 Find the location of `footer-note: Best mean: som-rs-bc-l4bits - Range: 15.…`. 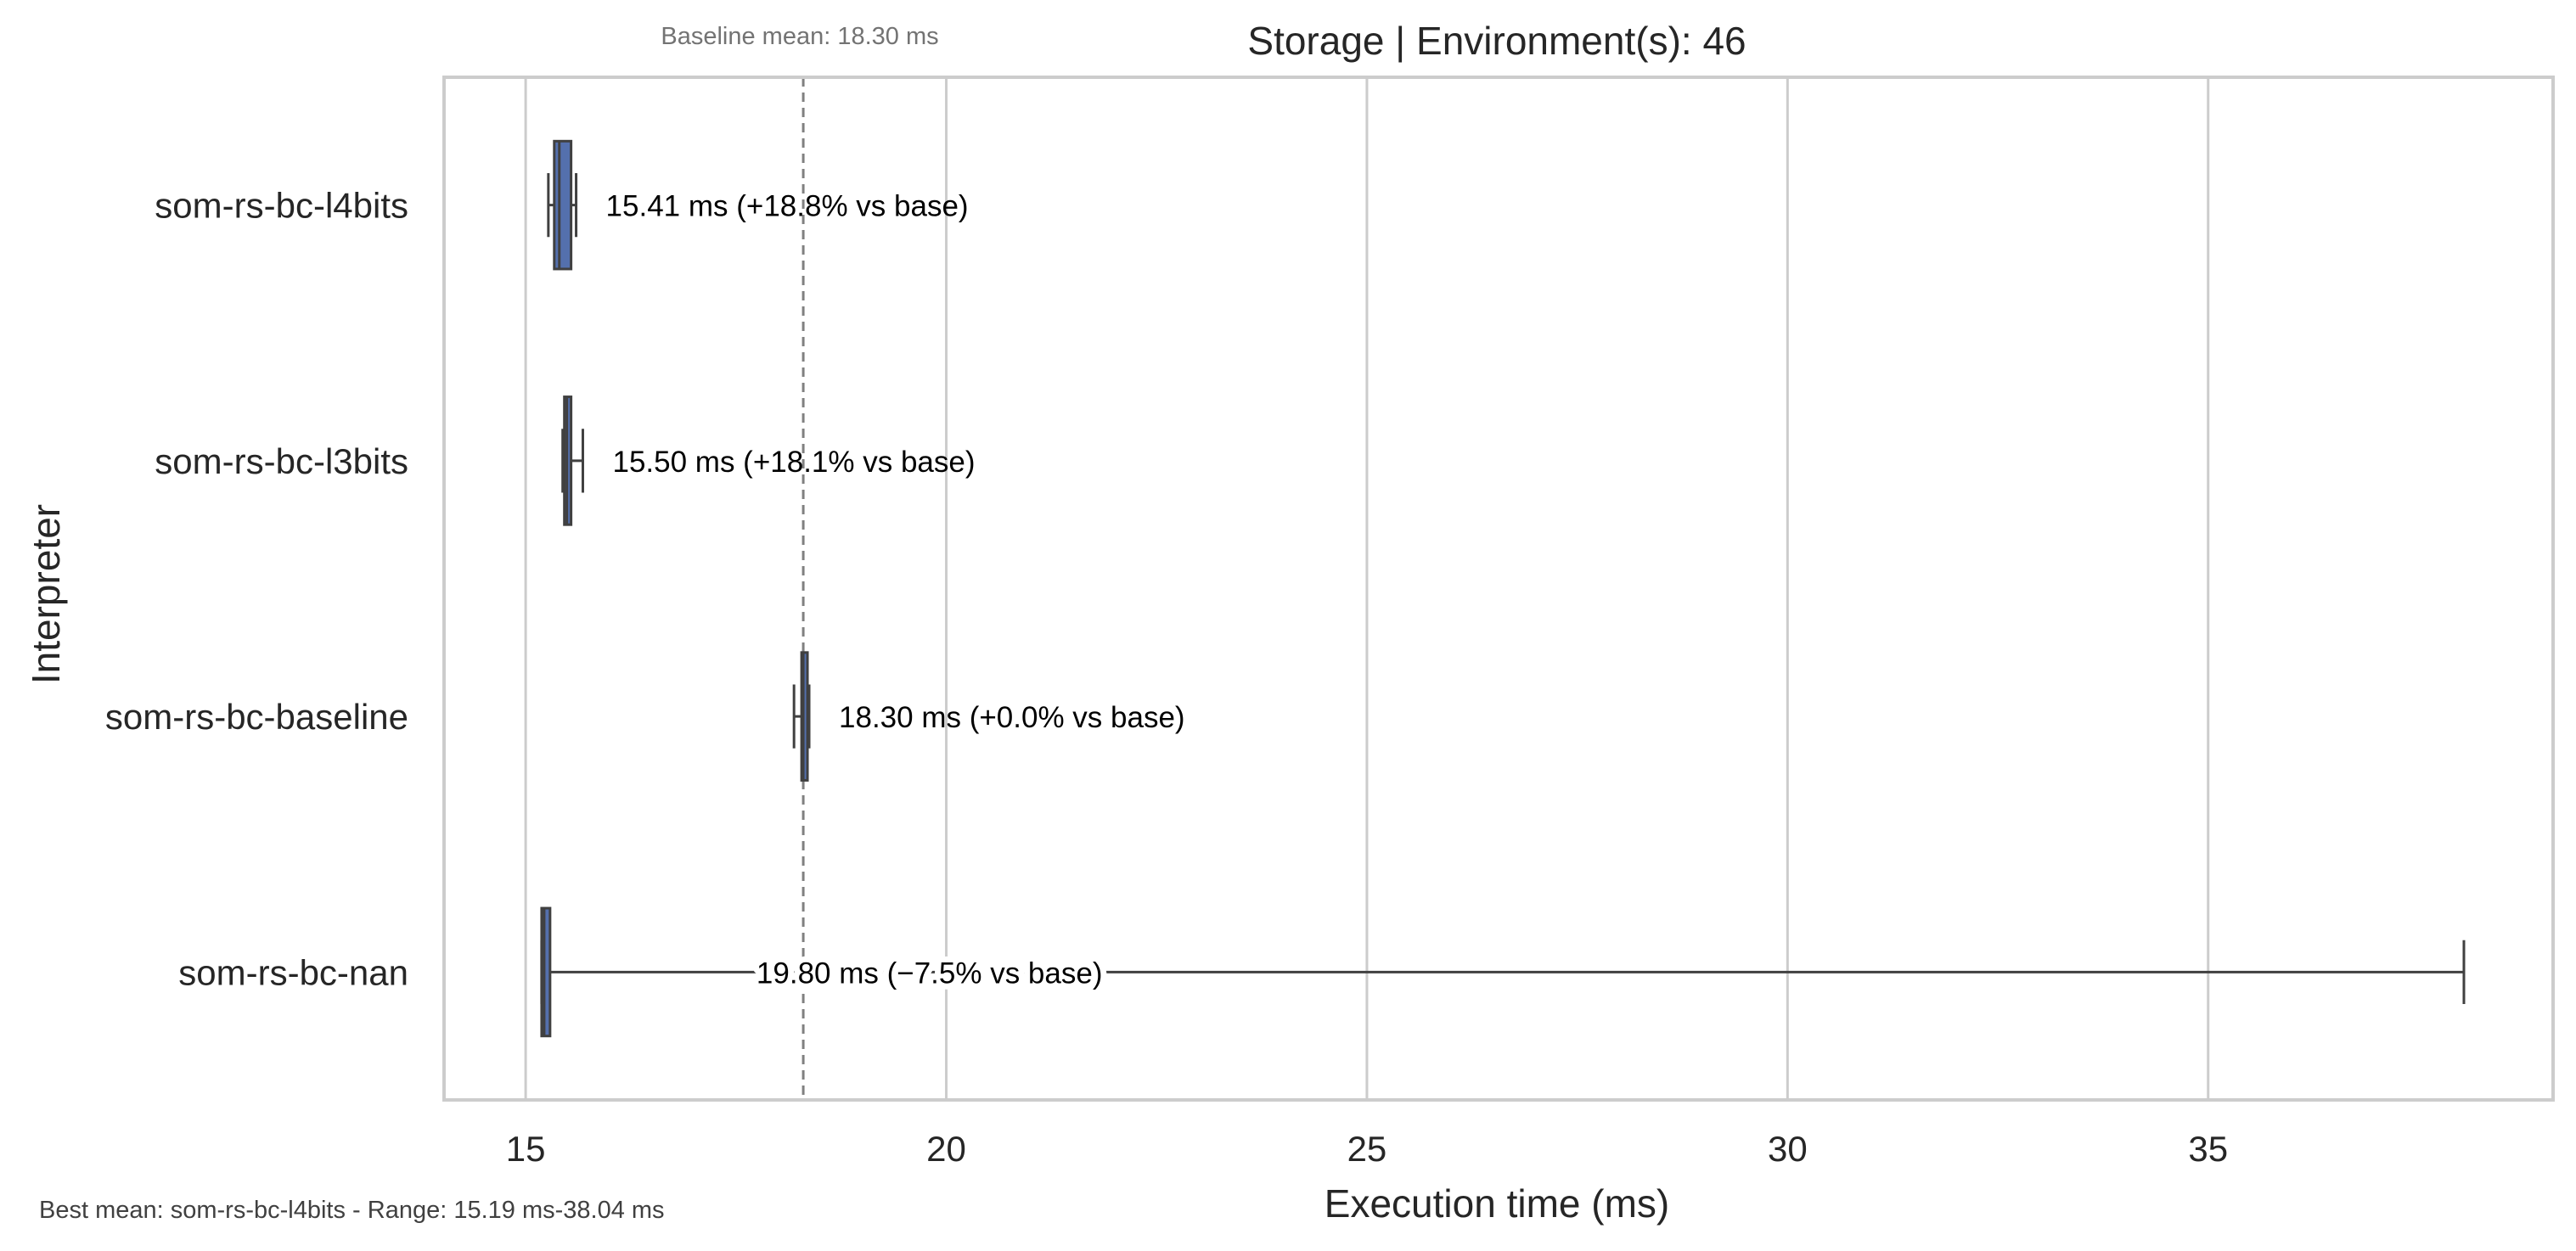

footer-note: Best mean: som-rs-bc-l4bits - Range: 15.… is located at coordinates (352, 1210).